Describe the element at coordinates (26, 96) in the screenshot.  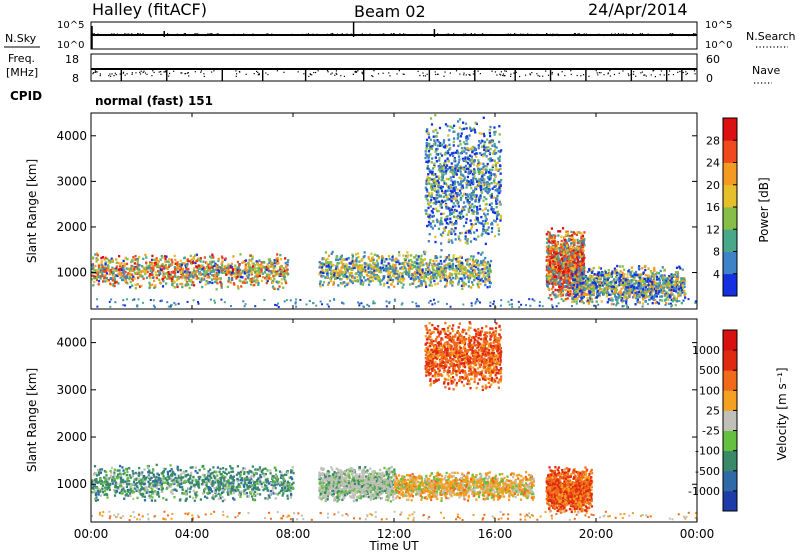
I see `cpid-label: CPID` at that location.